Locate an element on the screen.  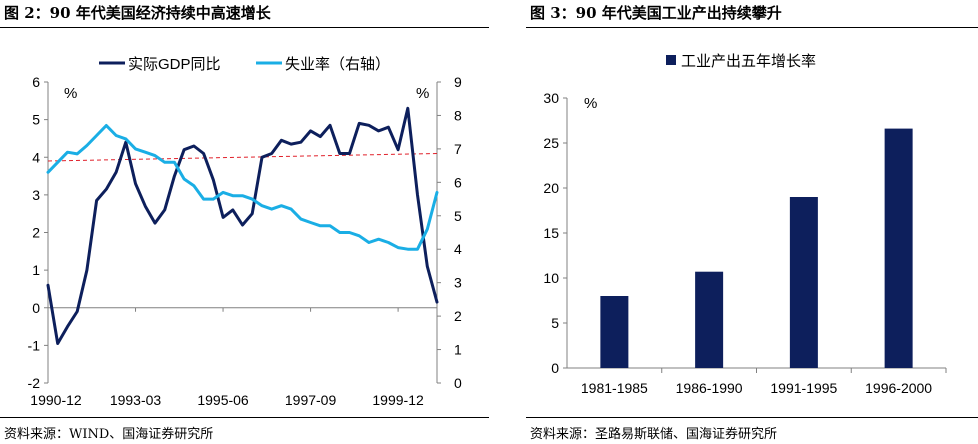
right-y-tick-label: 7 is located at coordinates (458, 149).